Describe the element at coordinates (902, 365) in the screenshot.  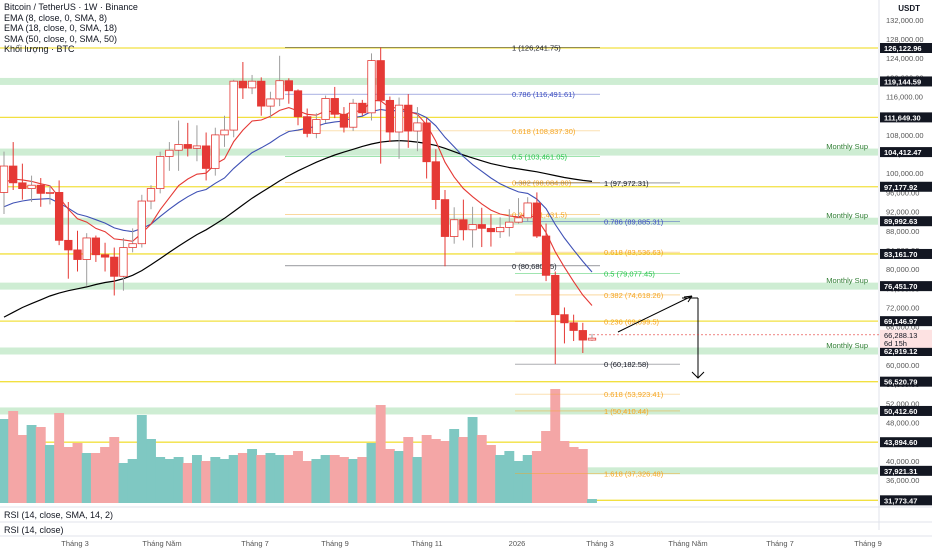
I see `y-tick-label: 60,000.00` at that location.